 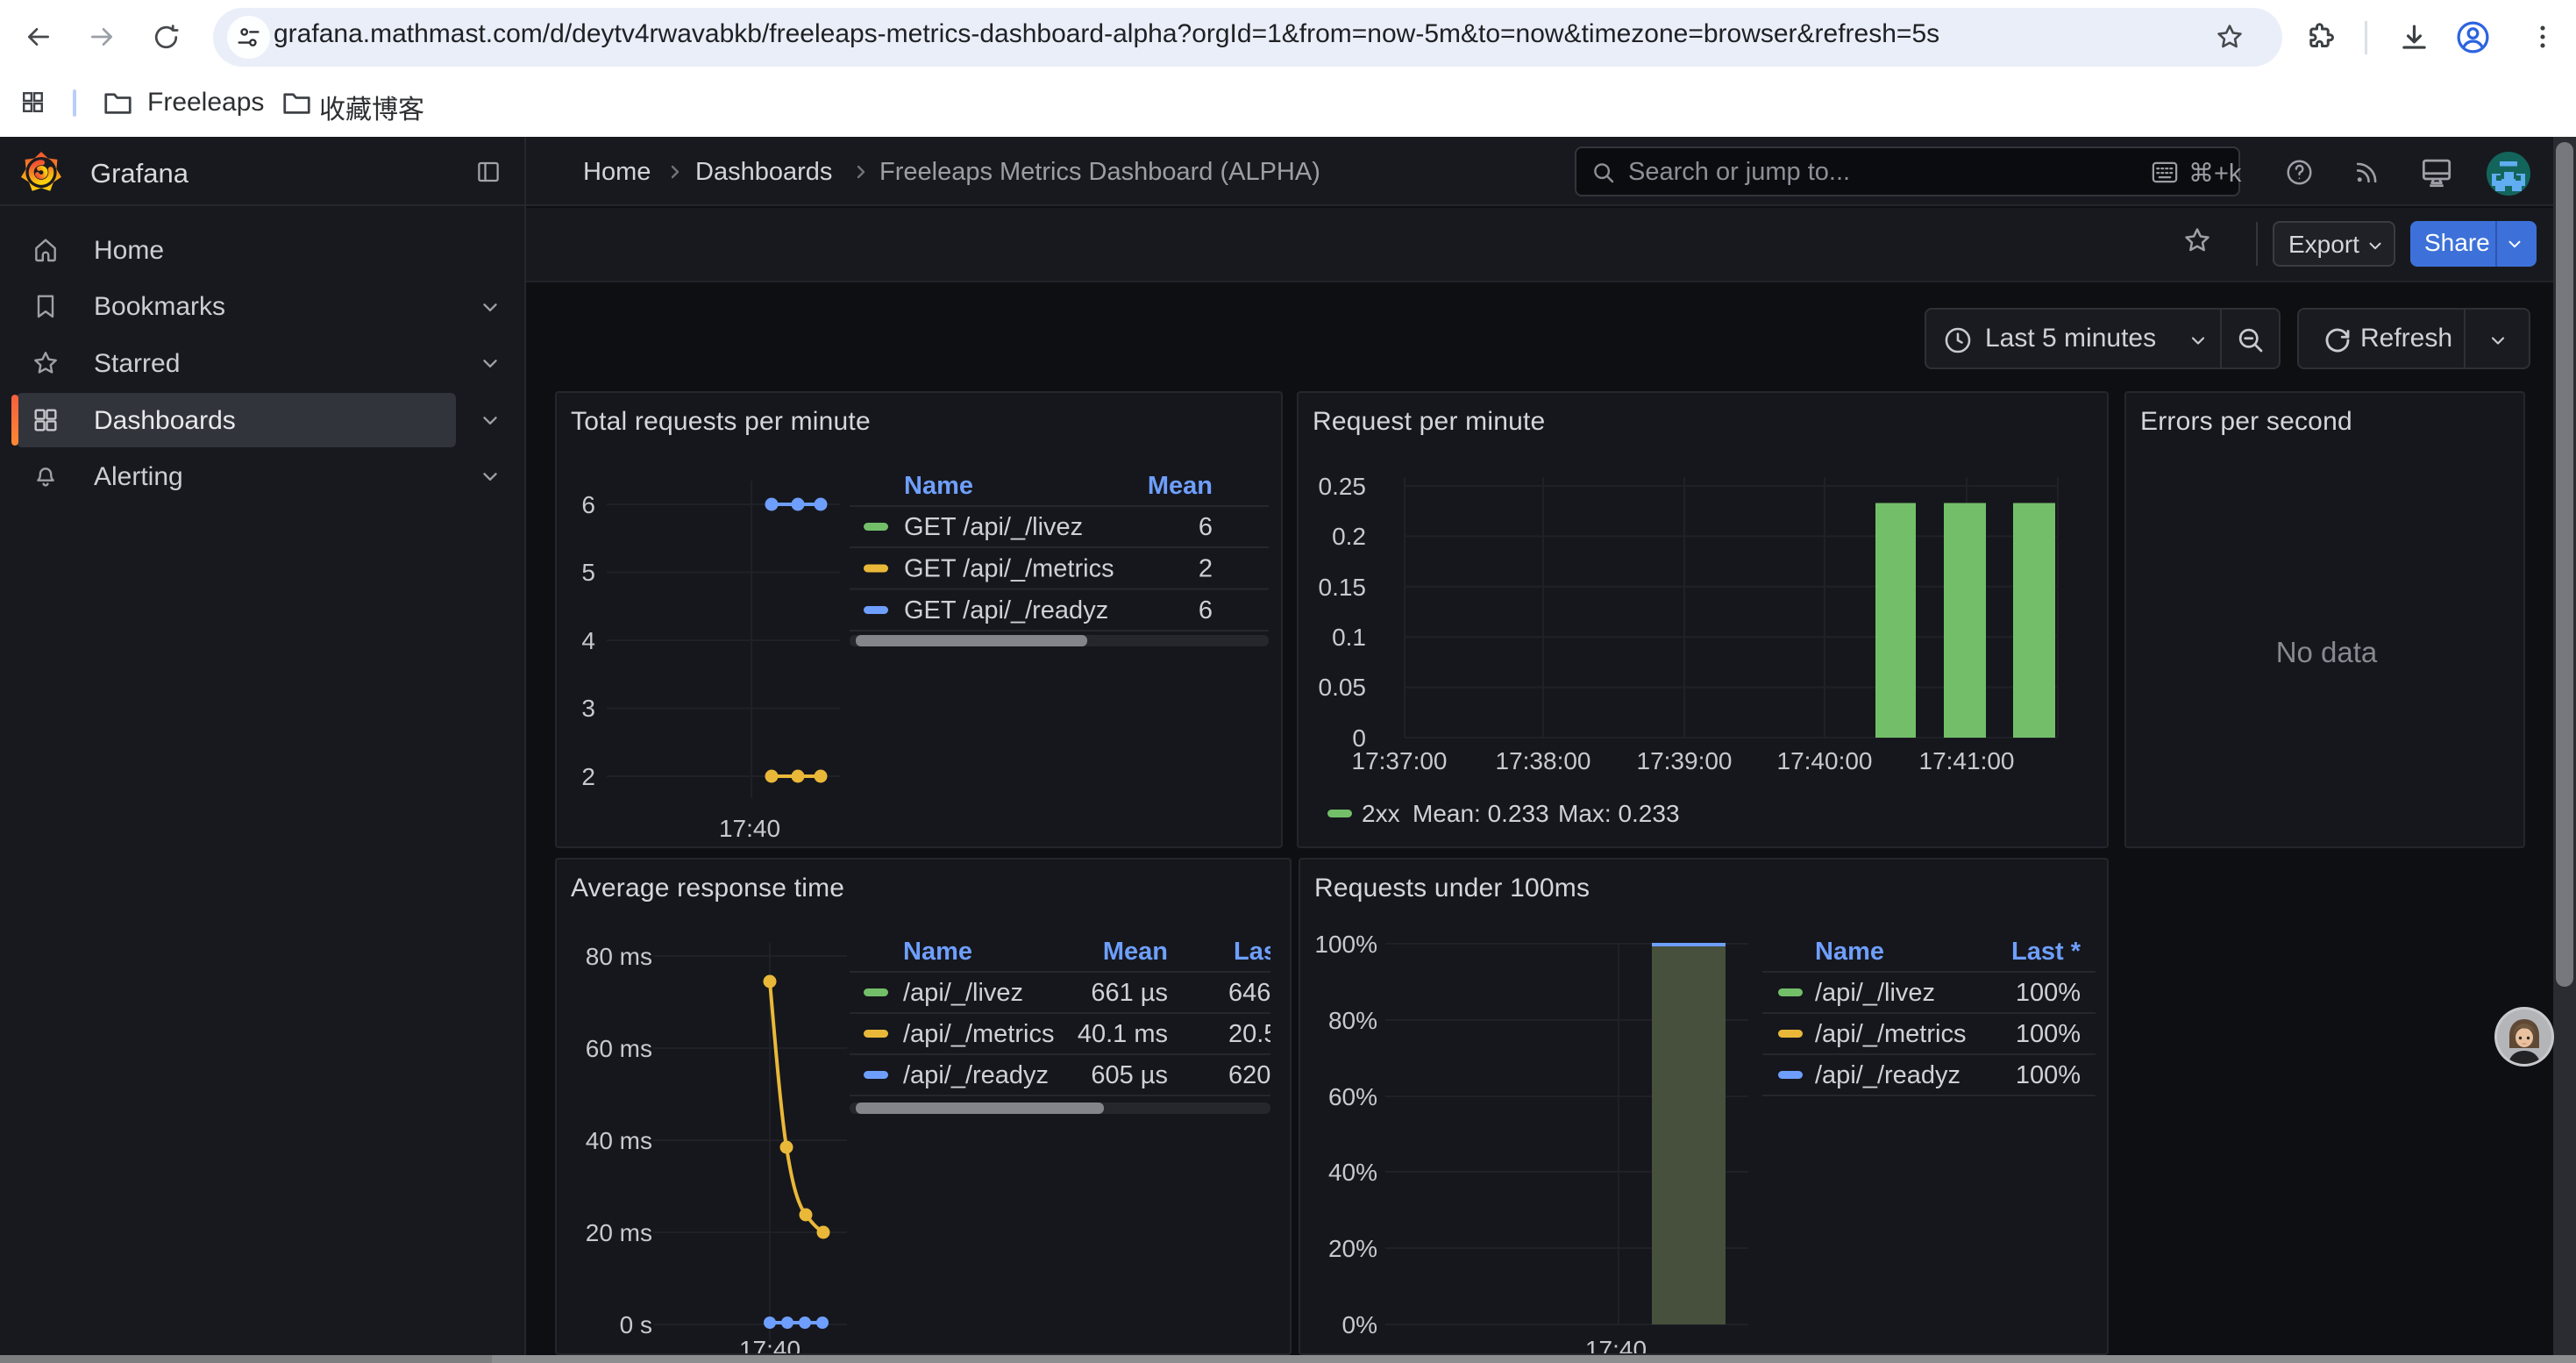 What do you see at coordinates (1249, 1075) in the screenshot?
I see `svg-text: 620` at bounding box center [1249, 1075].